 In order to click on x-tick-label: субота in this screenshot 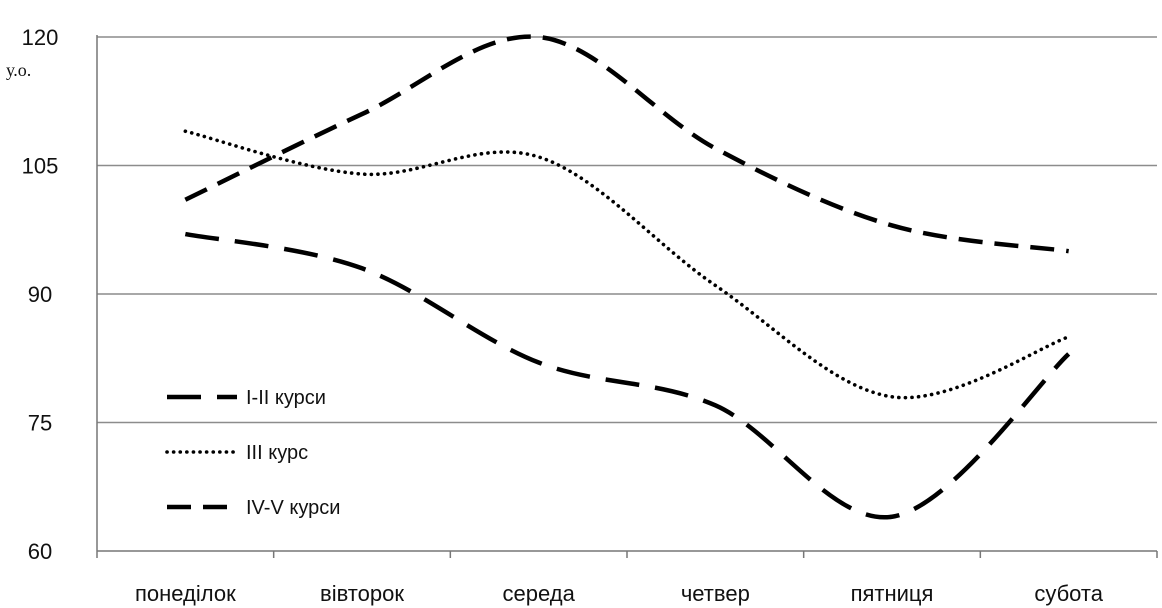, I will do `click(1068, 593)`.